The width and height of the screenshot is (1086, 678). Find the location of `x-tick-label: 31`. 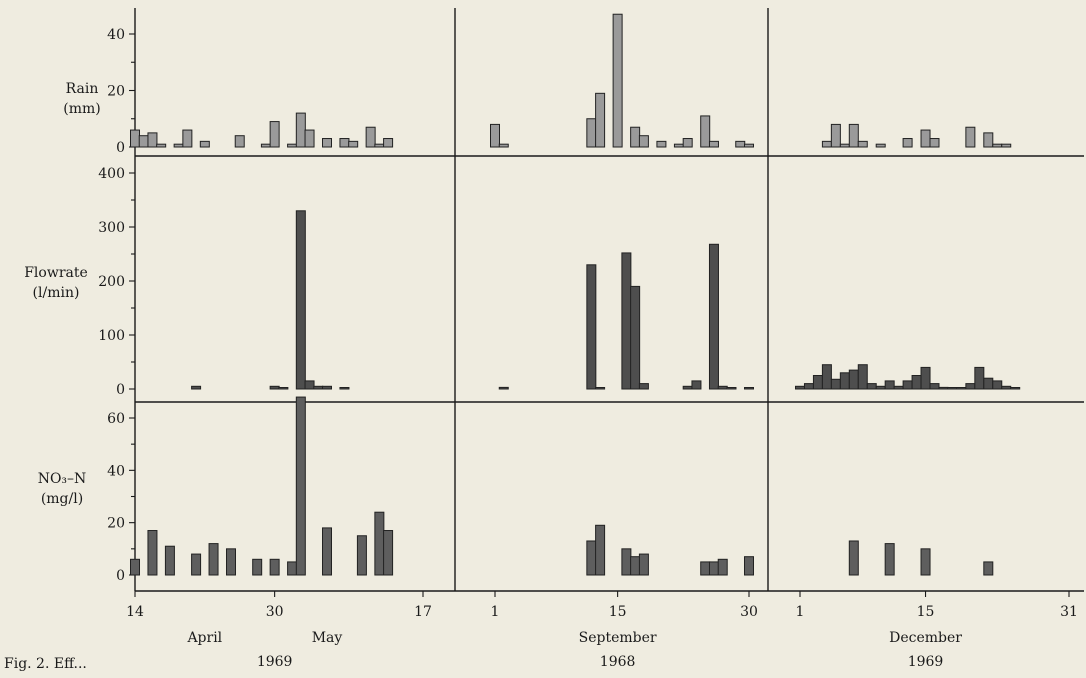

x-tick-label: 31 is located at coordinates (1069, 612).